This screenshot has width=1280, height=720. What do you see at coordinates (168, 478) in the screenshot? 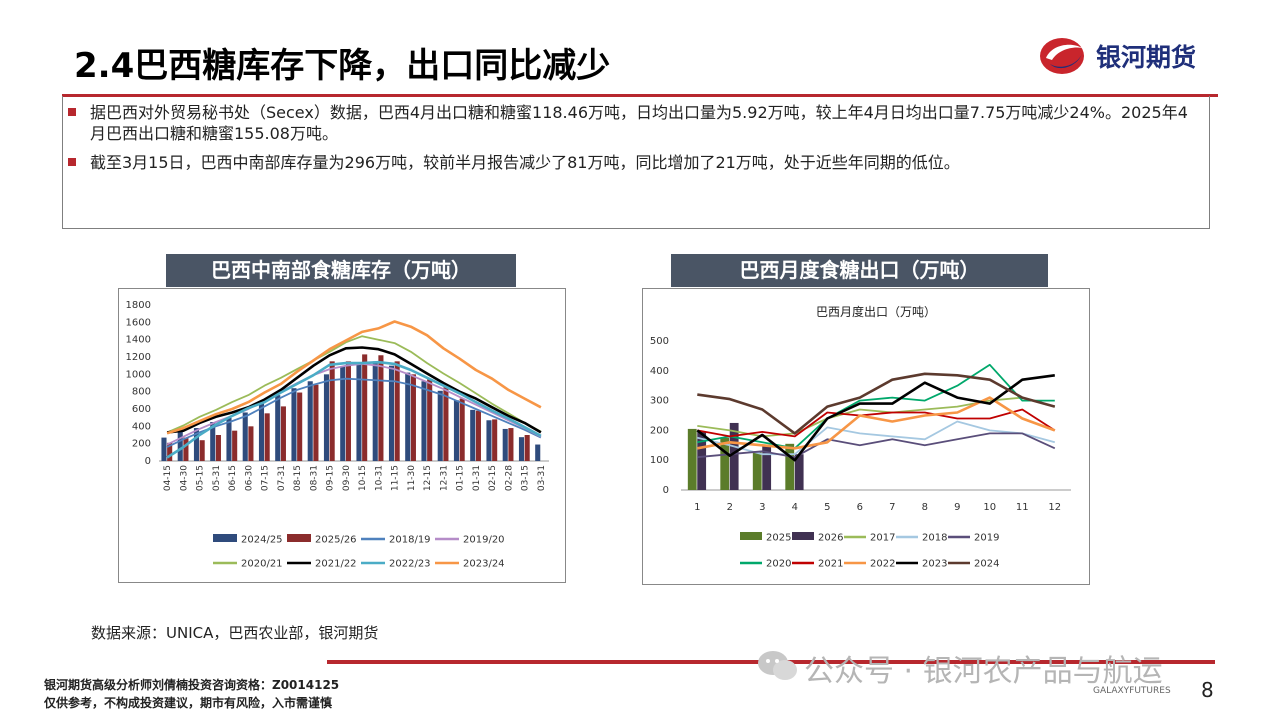
I see `x-tick-label: 04-15` at bounding box center [168, 478].